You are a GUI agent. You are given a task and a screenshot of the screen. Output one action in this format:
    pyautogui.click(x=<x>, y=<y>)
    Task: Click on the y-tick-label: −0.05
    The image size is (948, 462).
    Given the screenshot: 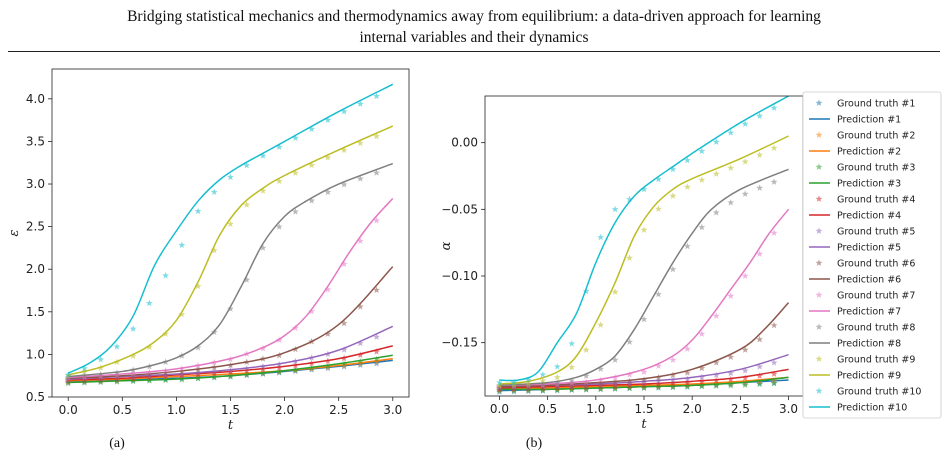 What is the action you would take?
    pyautogui.click(x=459, y=209)
    